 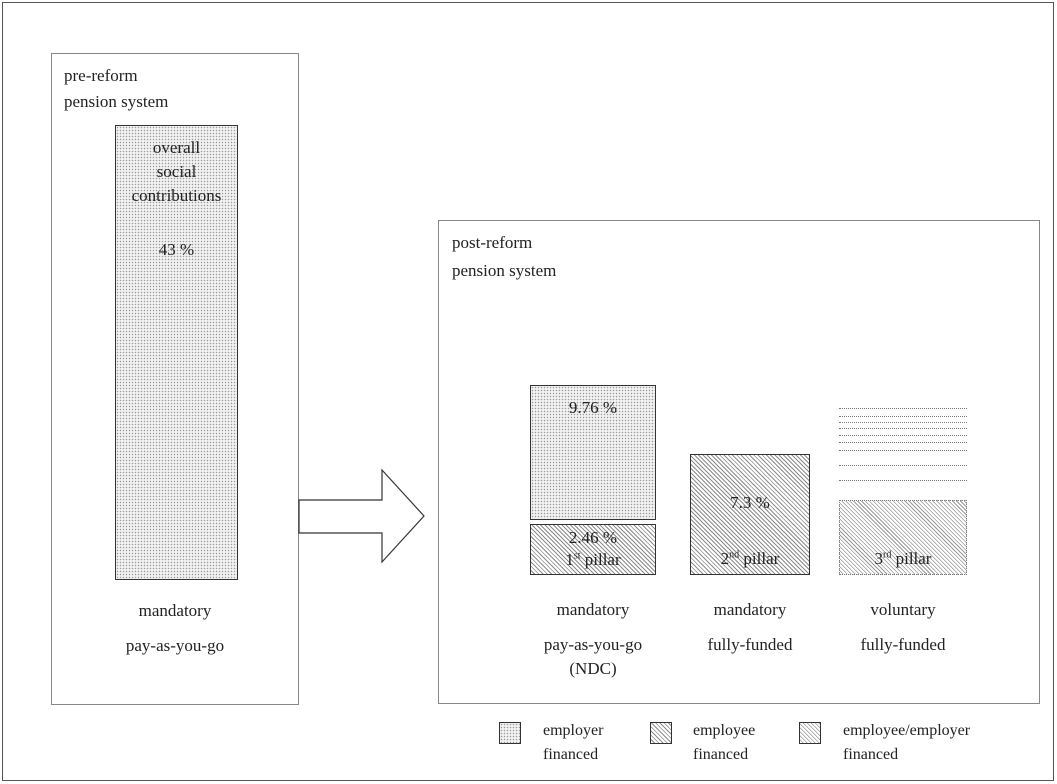 What do you see at coordinates (176, 147) in the screenshot?
I see `bar-label-line1: overall` at bounding box center [176, 147].